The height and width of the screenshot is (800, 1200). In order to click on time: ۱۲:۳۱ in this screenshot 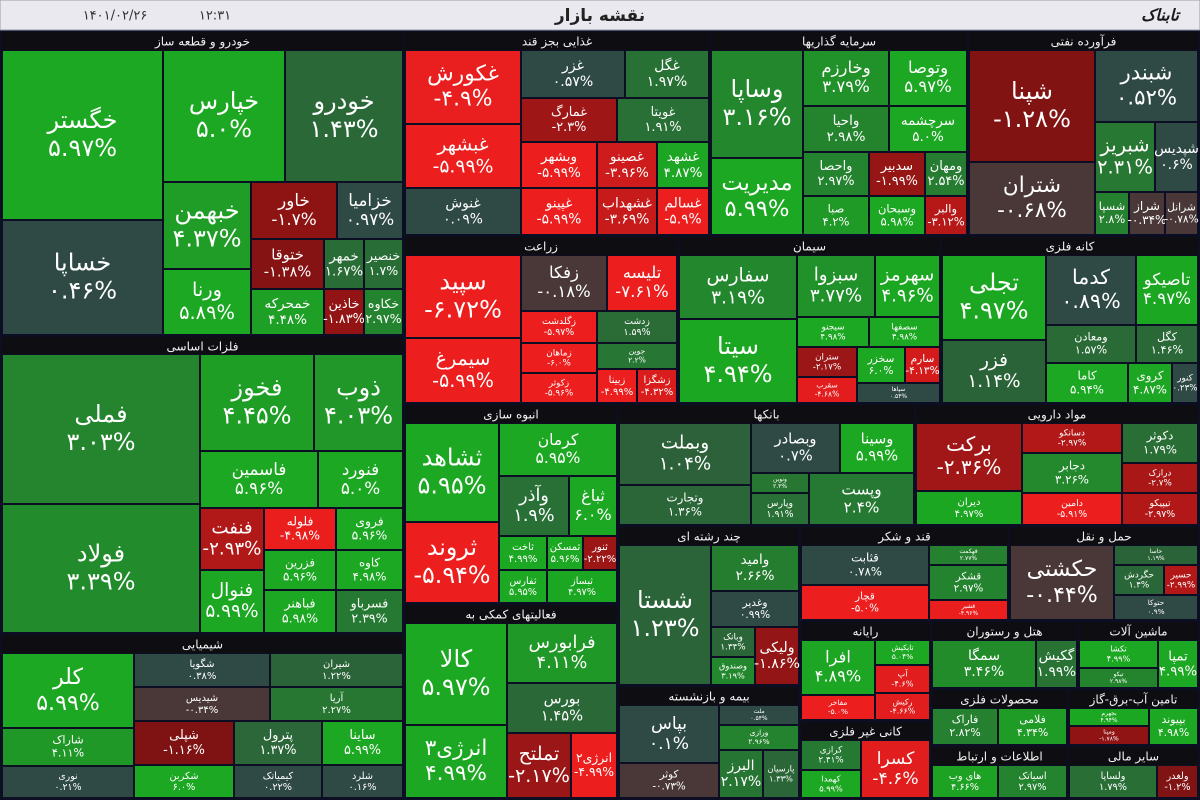, I will do `click(215, 16)`.